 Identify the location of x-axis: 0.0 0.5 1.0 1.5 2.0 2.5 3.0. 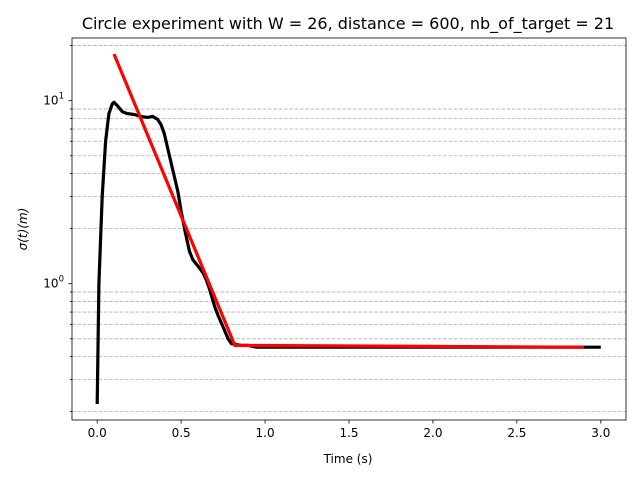
(349, 430).